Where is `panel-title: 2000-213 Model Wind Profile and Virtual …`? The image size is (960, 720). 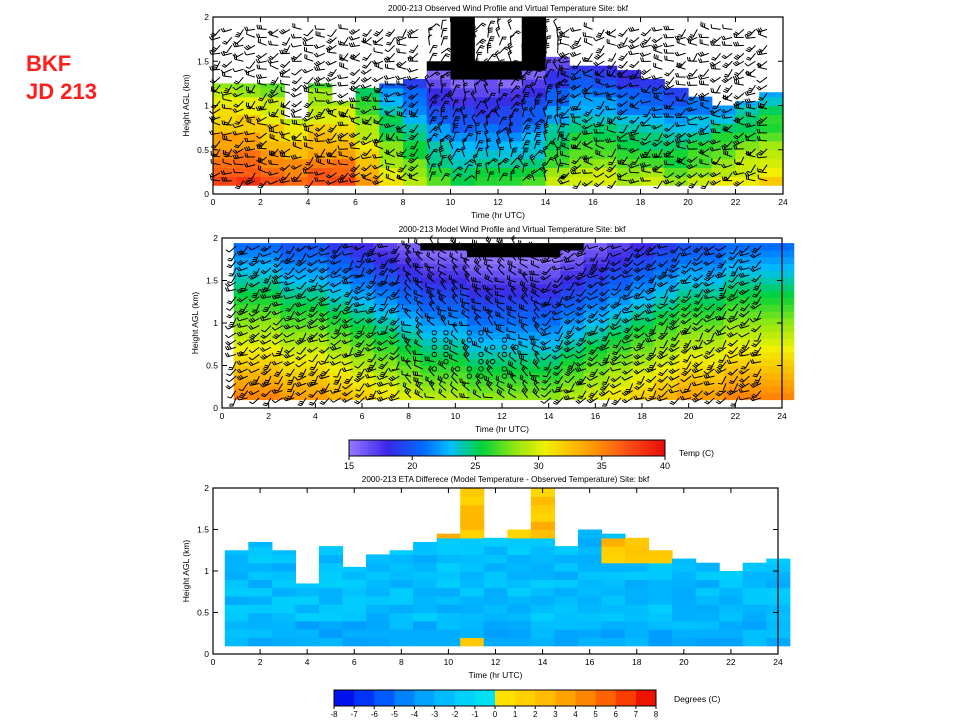 panel-title: 2000-213 Model Wind Profile and Virtual … is located at coordinates (513, 229).